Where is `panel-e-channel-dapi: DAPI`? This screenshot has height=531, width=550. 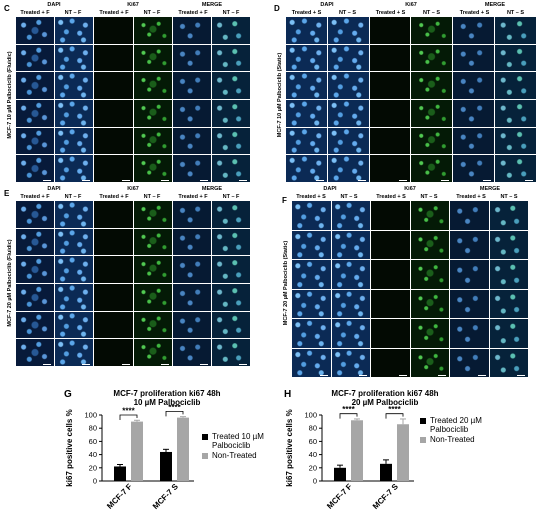
panel-e-channel-dapi: DAPI is located at coordinates (54, 189).